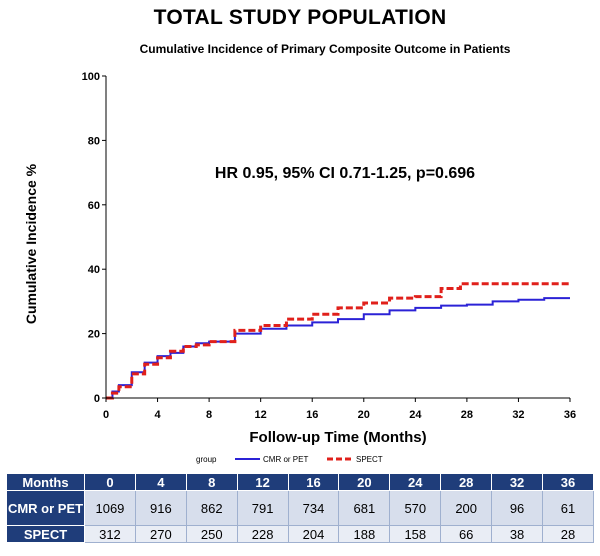  Describe the element at coordinates (415, 508) in the screenshot. I see `table-cell: 570` at that location.